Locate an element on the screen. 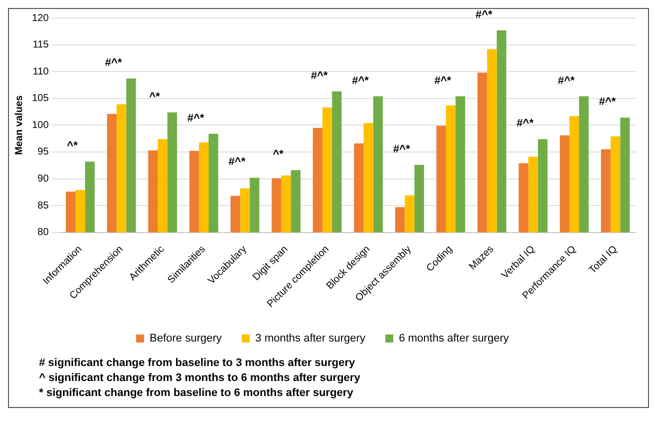 The image size is (657, 435). text: ^ significant change from 3 months to 6 months after surgery is located at coordinates (200, 378).